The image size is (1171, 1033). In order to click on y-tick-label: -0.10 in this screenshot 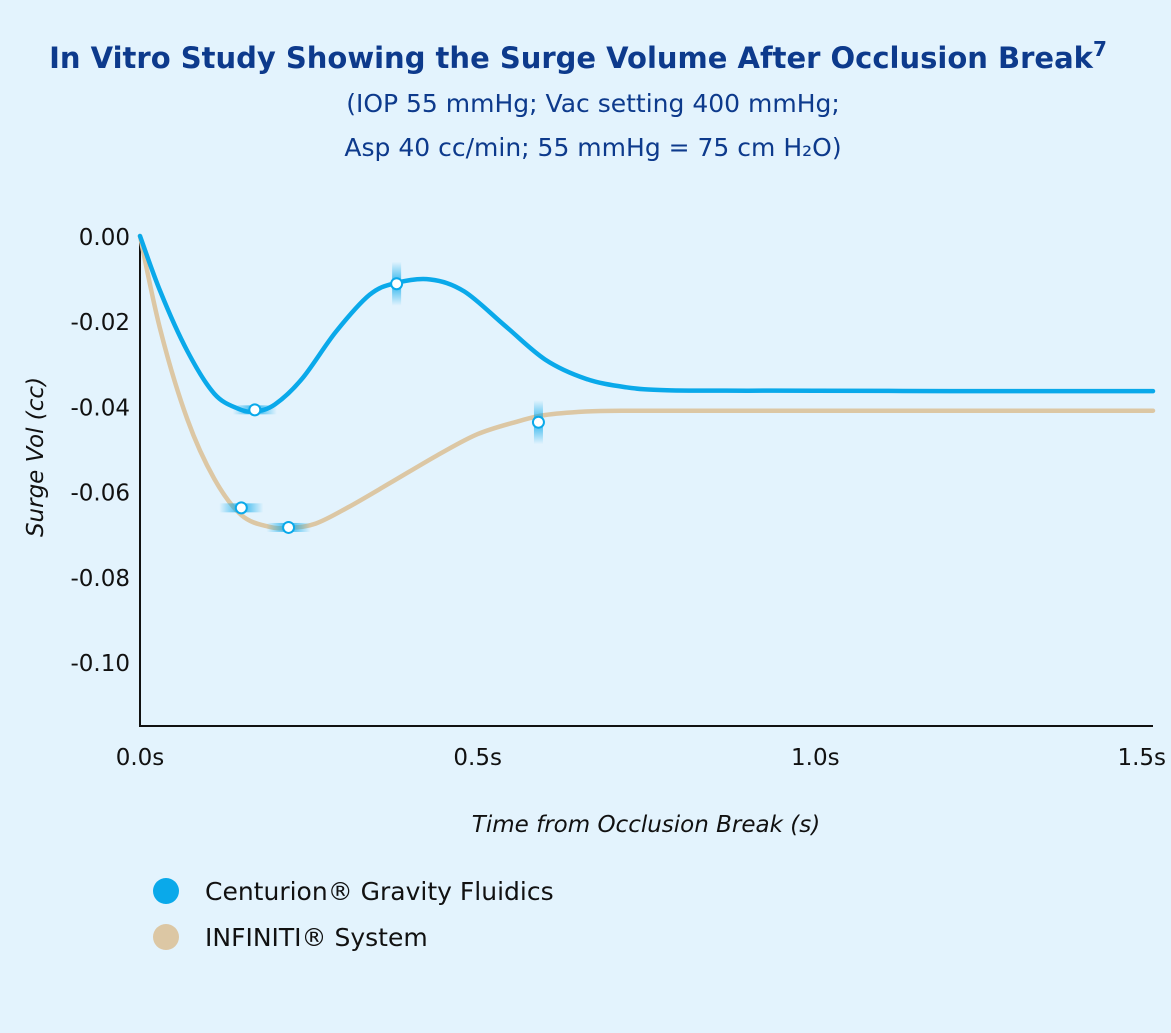, I will do `click(100, 664)`.